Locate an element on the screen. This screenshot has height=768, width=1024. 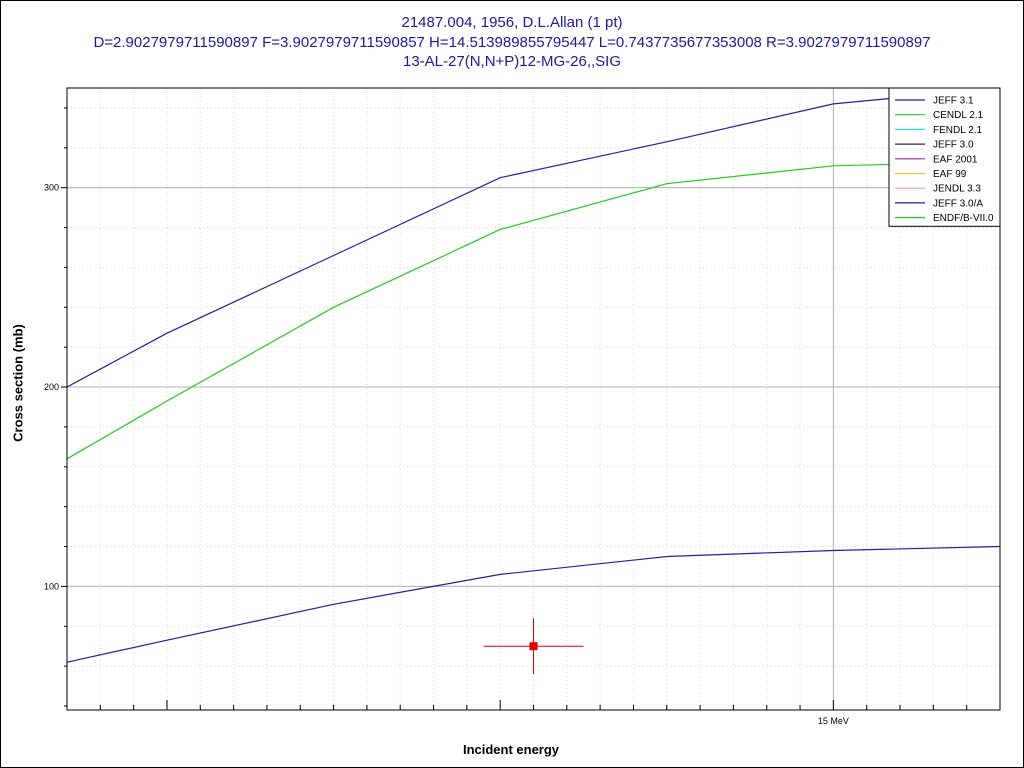
legend-item-label: EAF 99 is located at coordinates (950, 174).